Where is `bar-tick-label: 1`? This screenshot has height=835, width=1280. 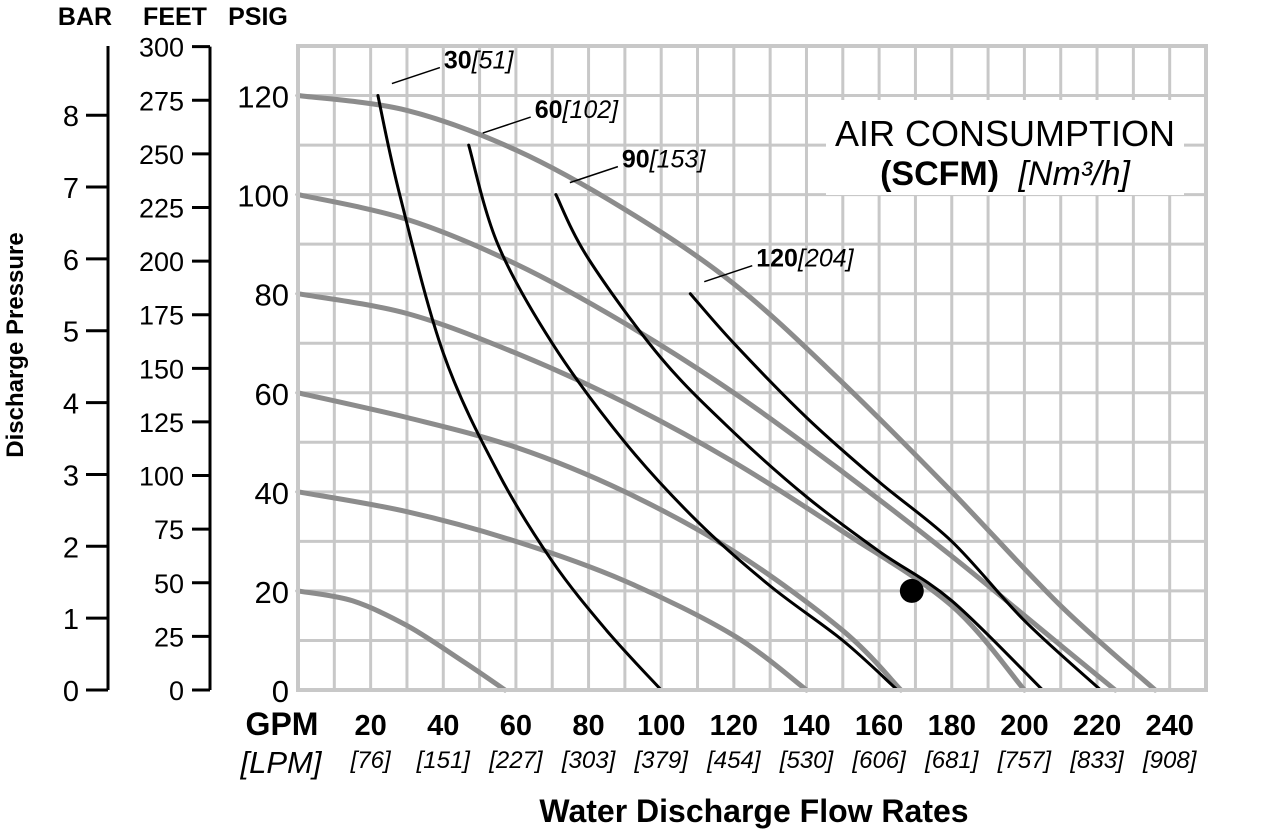 bar-tick-label: 1 is located at coordinates (71, 620).